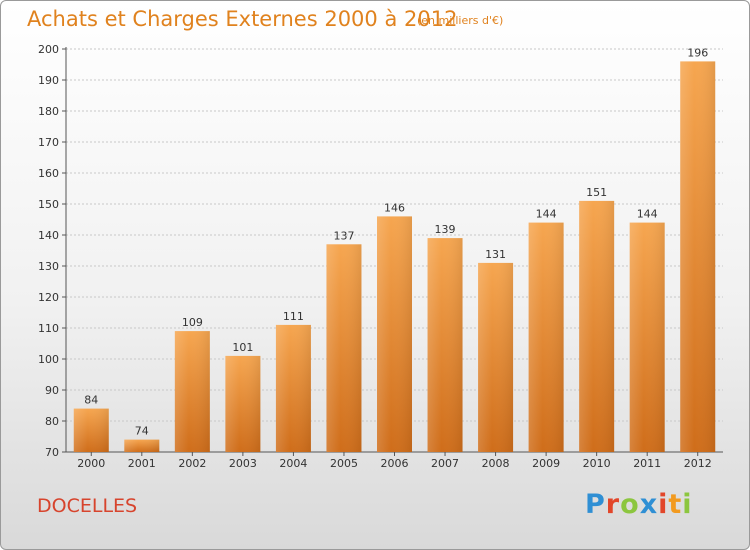  Describe the element at coordinates (597, 463) in the screenshot. I see `x-tick-label: 2010` at that location.